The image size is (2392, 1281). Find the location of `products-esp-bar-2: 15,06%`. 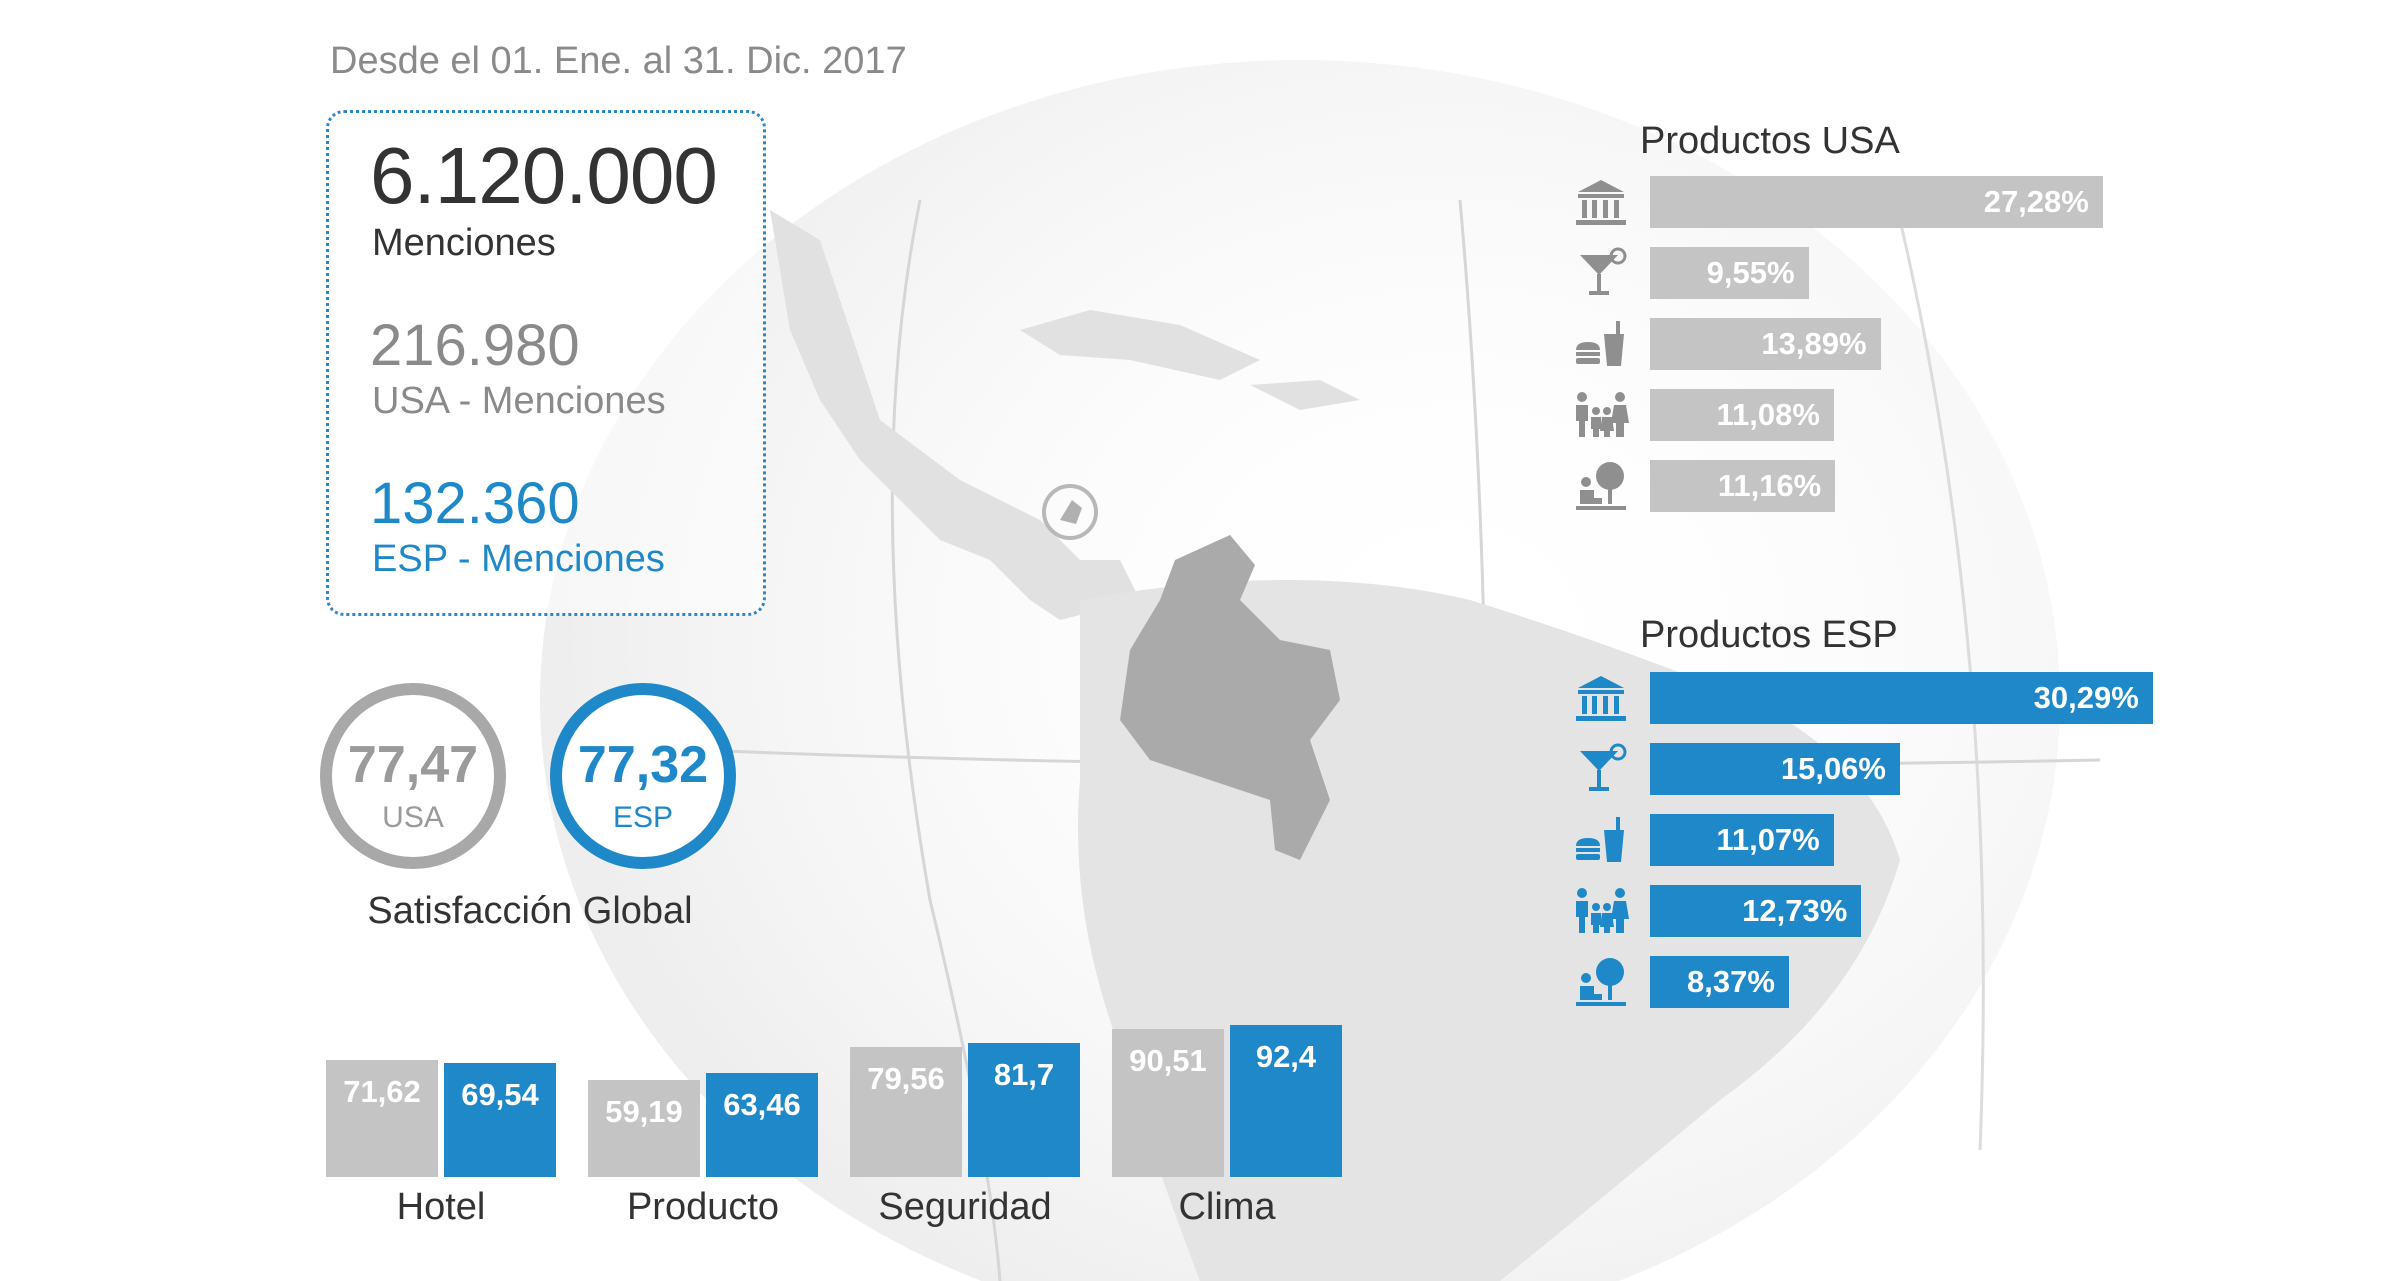

products-esp-bar-2: 15,06% is located at coordinates (1775, 769).